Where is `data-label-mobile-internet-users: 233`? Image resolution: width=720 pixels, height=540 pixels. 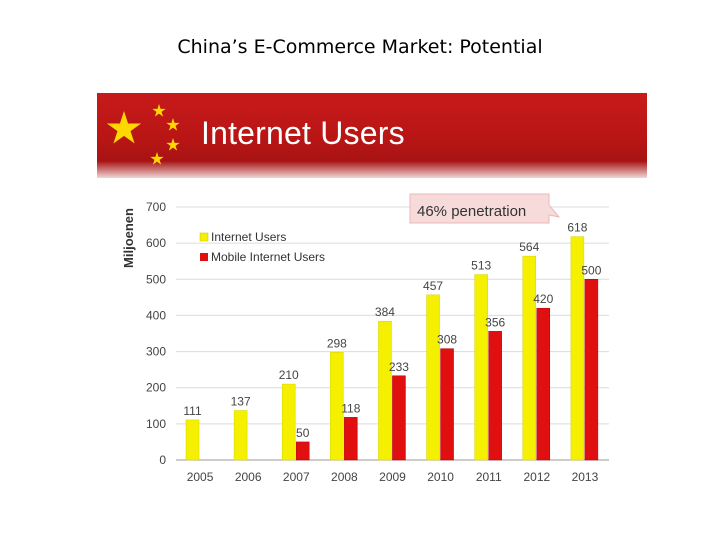 data-label-mobile-internet-users: 233 is located at coordinates (399, 367).